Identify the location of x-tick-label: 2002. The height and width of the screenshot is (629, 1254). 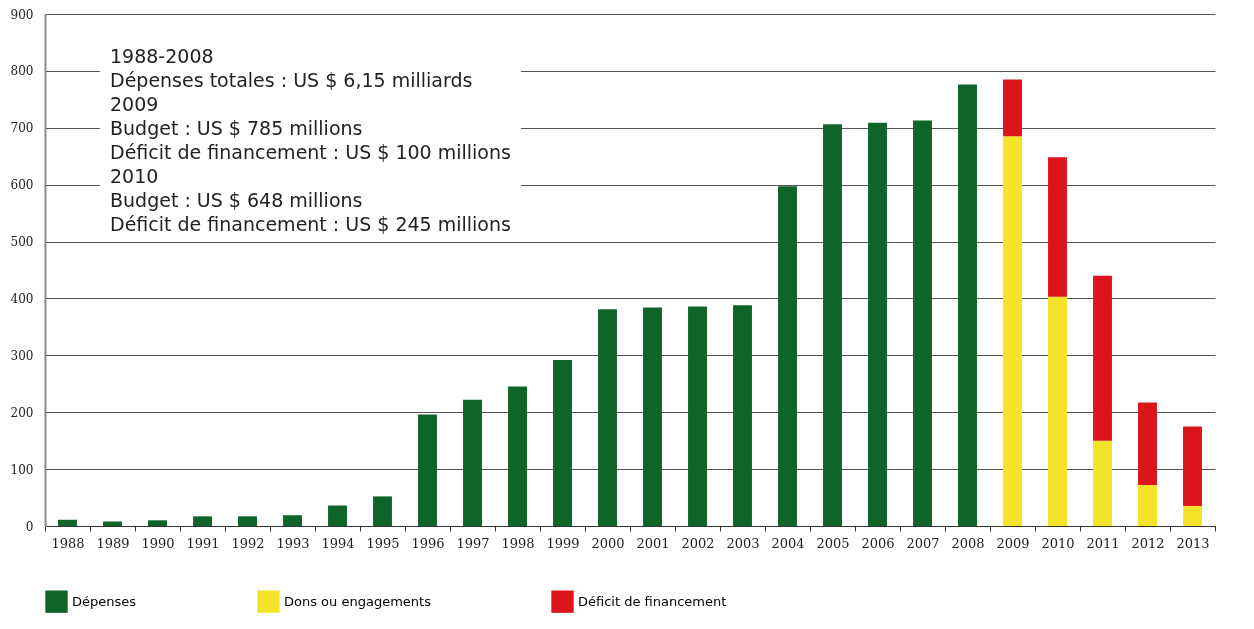
(698, 543).